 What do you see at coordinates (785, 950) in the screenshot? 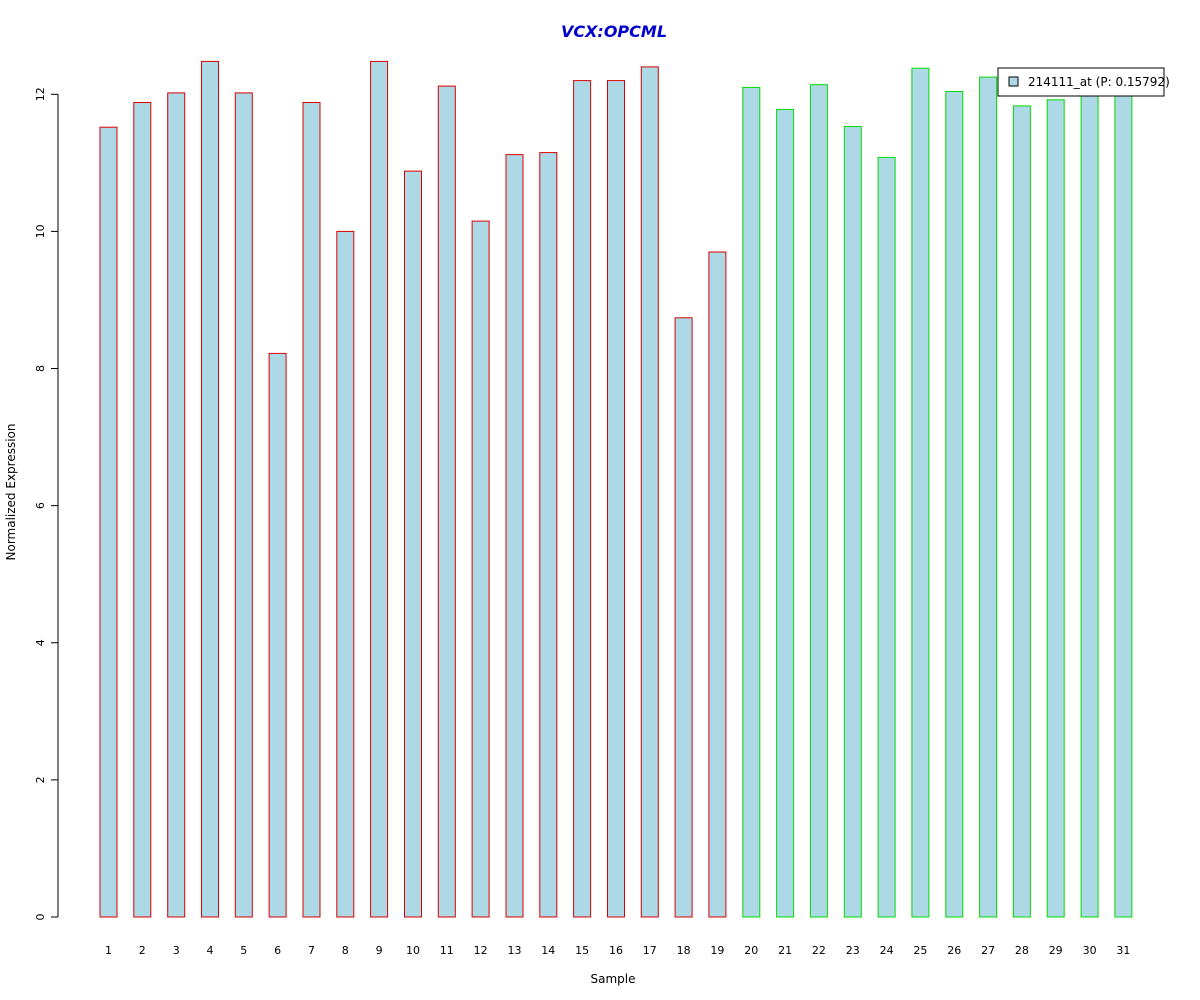
I see `x-tick-label: 21` at bounding box center [785, 950].